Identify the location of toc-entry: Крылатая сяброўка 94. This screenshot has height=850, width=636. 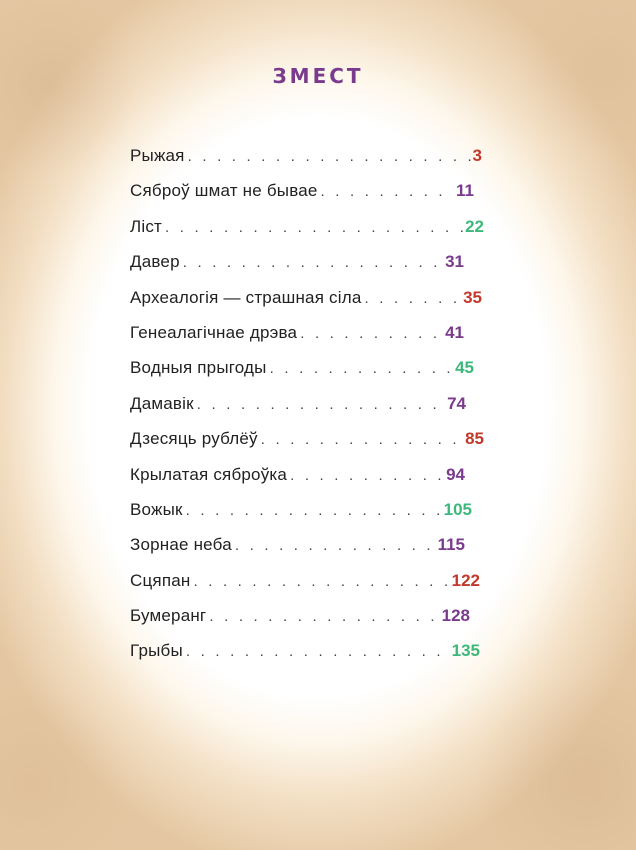
(310, 482).